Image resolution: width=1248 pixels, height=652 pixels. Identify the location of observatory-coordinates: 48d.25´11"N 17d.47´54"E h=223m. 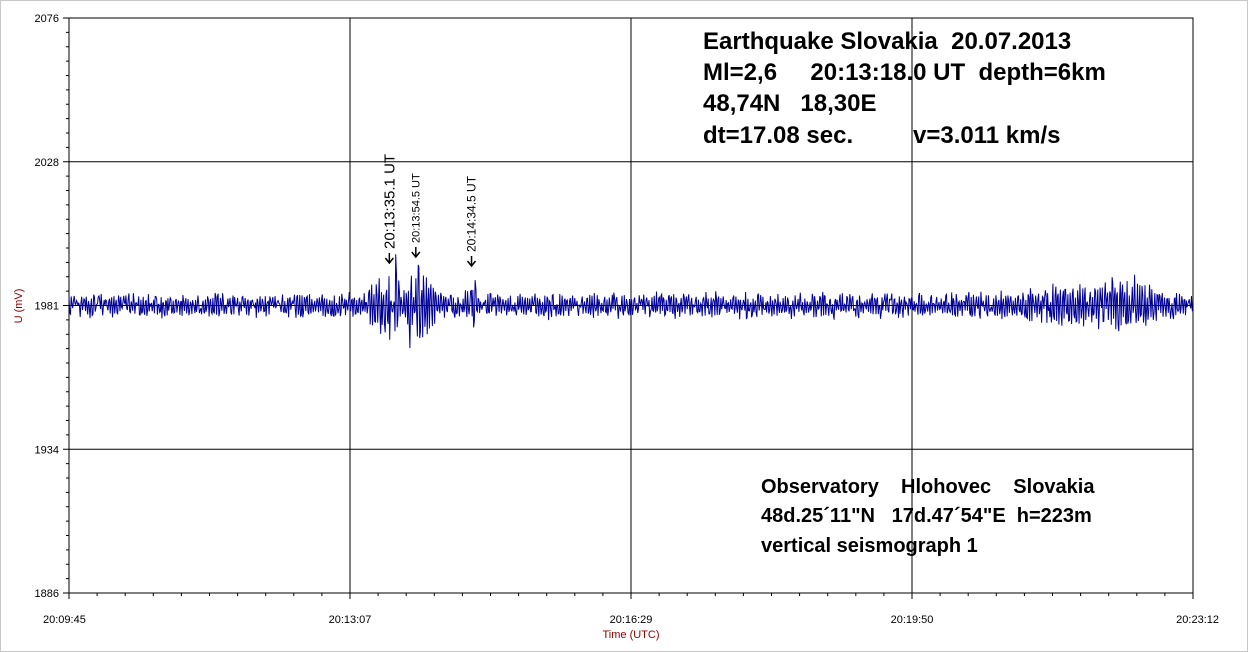
(926, 516).